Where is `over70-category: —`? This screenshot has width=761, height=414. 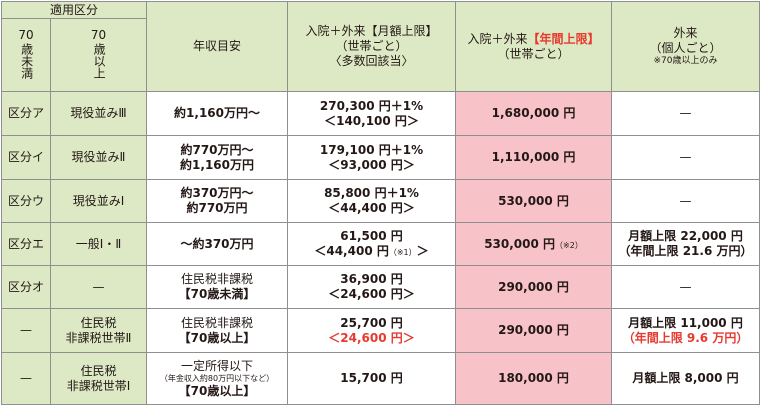
over70-category: — is located at coordinates (98, 287).